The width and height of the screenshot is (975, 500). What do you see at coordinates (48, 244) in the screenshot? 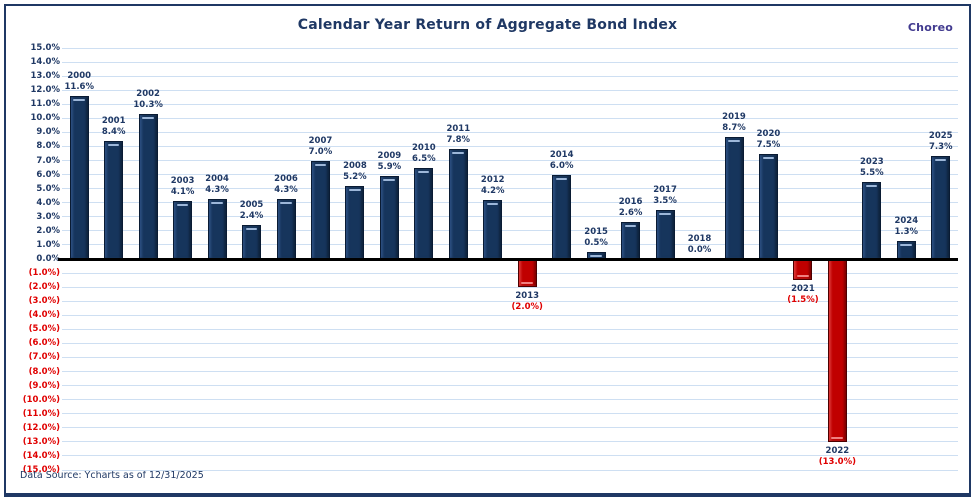
I see `y-tick-label: 1.0%` at bounding box center [48, 244].